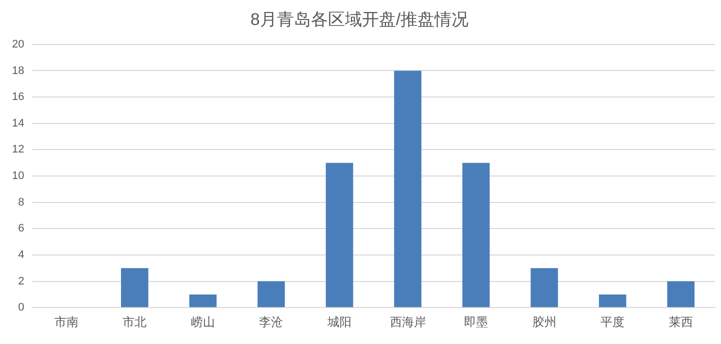 This screenshot has width=721, height=344. What do you see at coordinates (18, 123) in the screenshot?
I see `y-tick-label: 14` at bounding box center [18, 123].